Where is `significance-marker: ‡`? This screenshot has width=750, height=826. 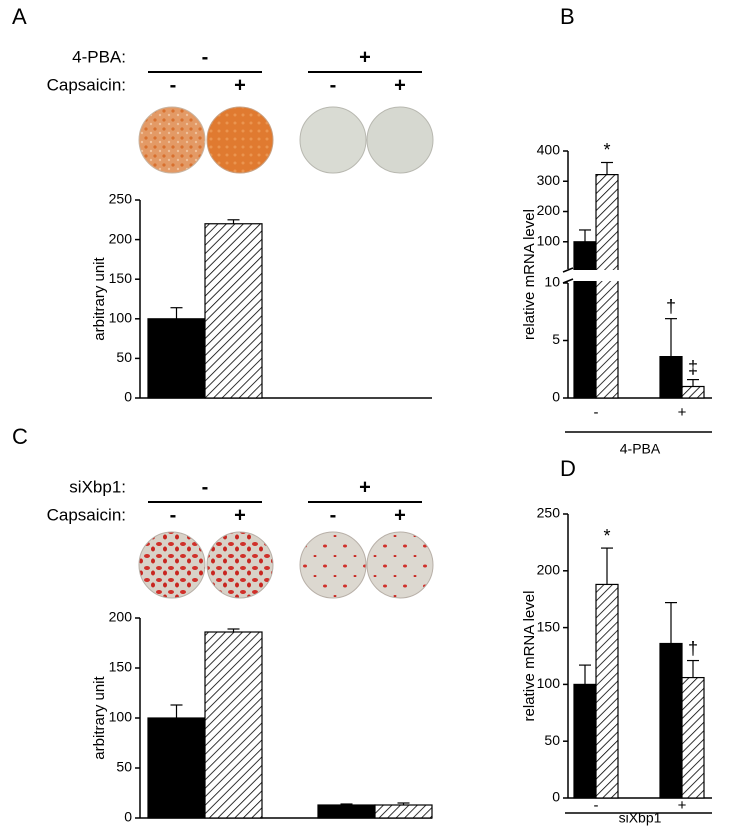
significance-marker: ‡ is located at coordinates (693, 367).